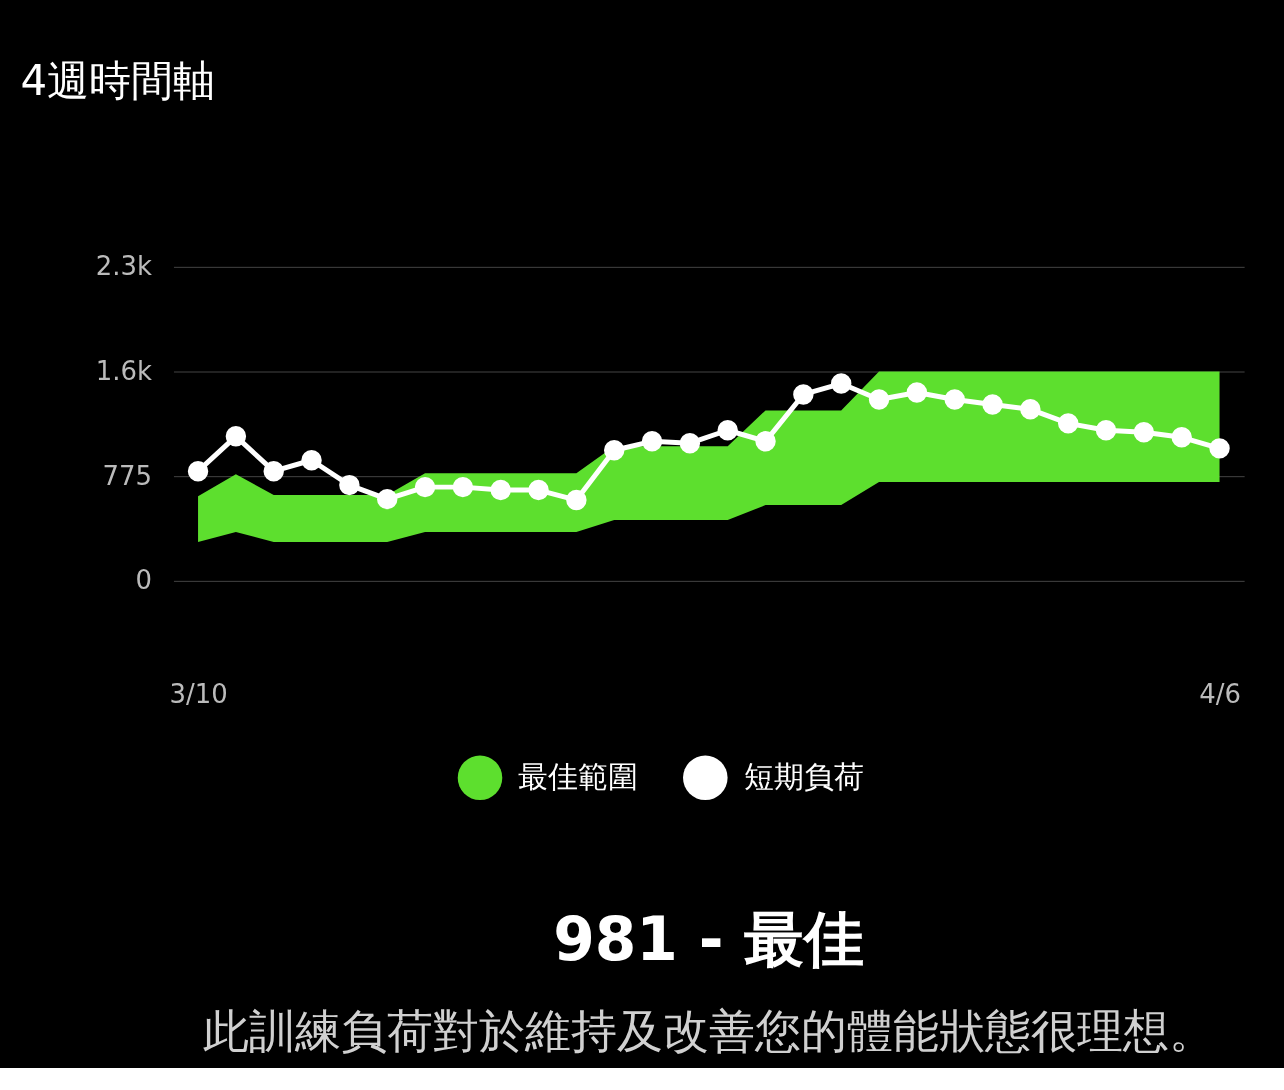 The width and height of the screenshot is (1284, 1090). Describe the element at coordinates (709, 938) in the screenshot. I see `text: 981 - 最佳` at that location.